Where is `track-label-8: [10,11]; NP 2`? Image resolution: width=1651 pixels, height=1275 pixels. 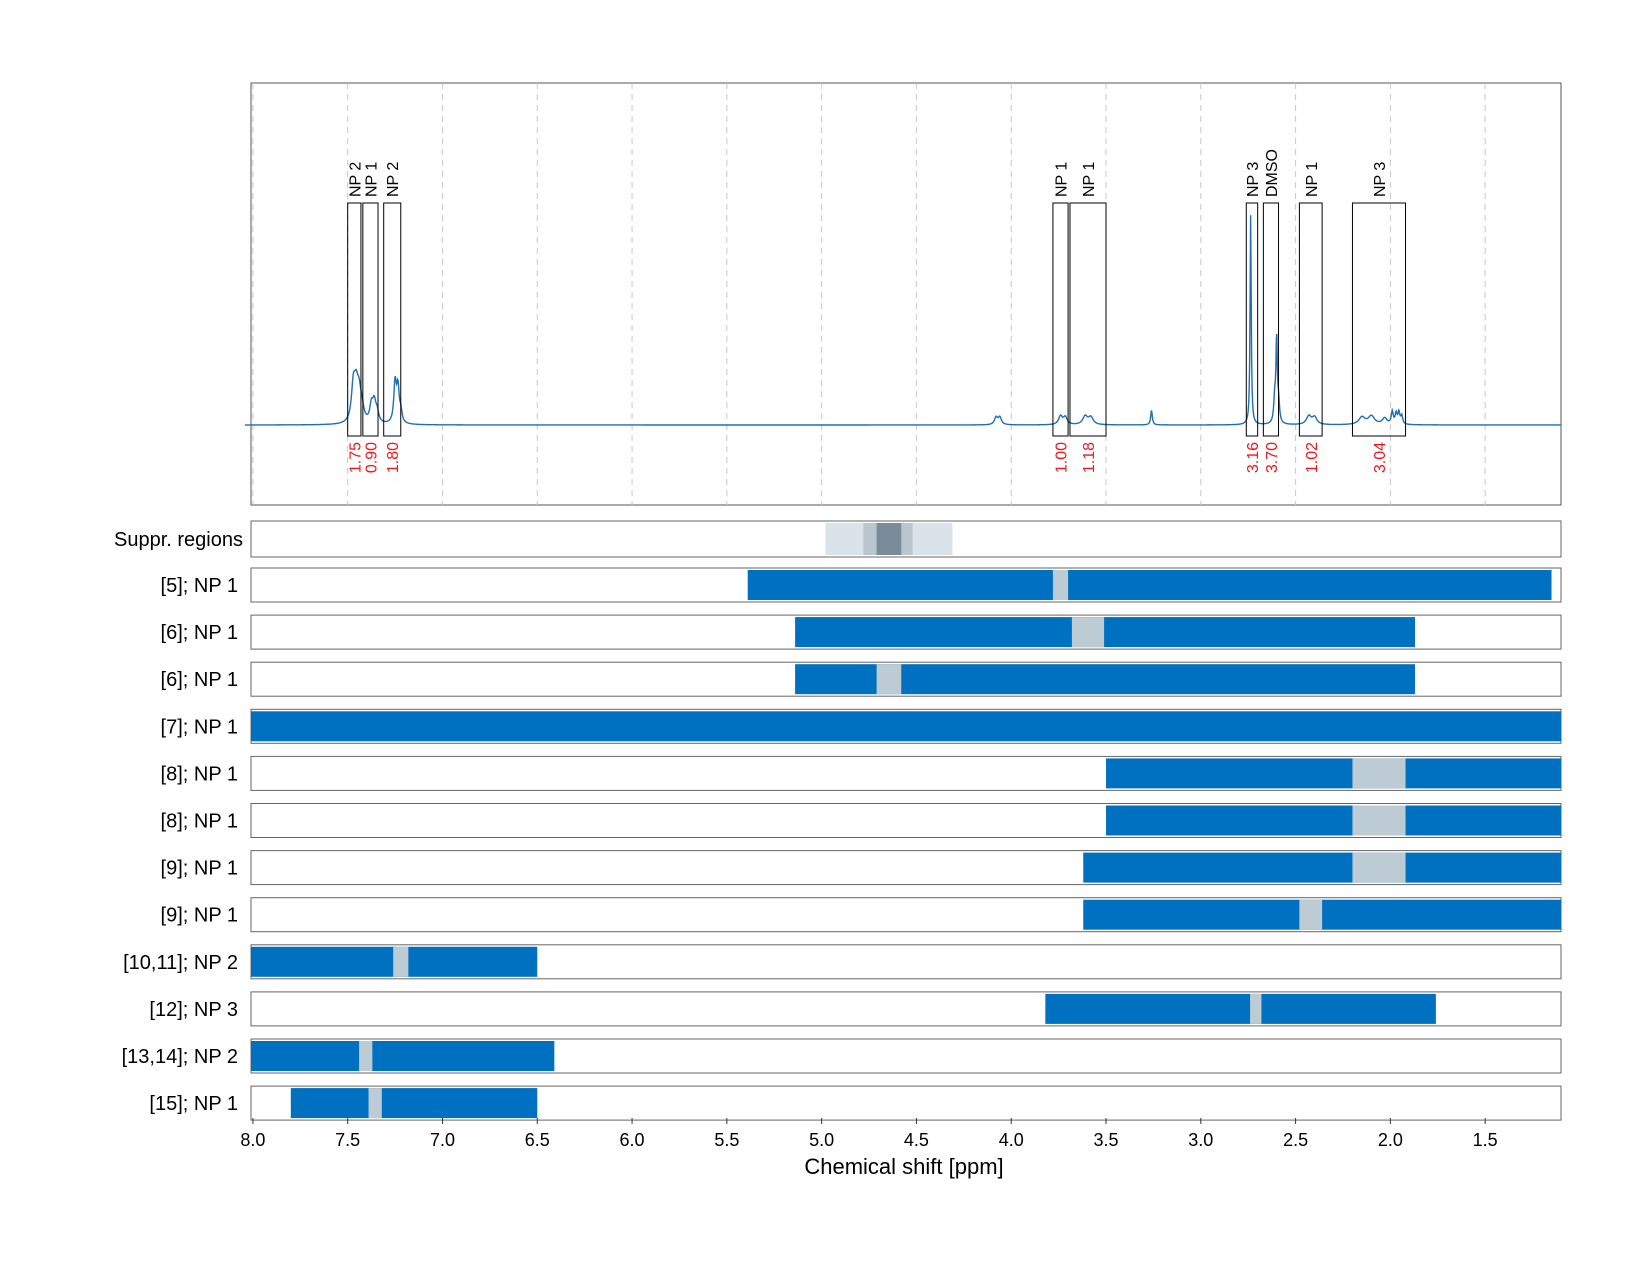 track-label-8: [10,11]; NP 2 is located at coordinates (180, 963).